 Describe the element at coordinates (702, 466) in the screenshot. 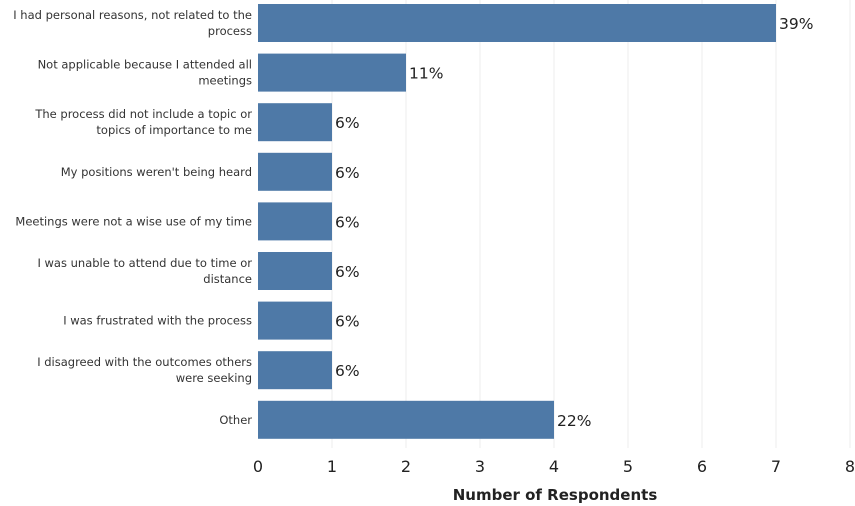

I see `x-tick-label: 6` at that location.